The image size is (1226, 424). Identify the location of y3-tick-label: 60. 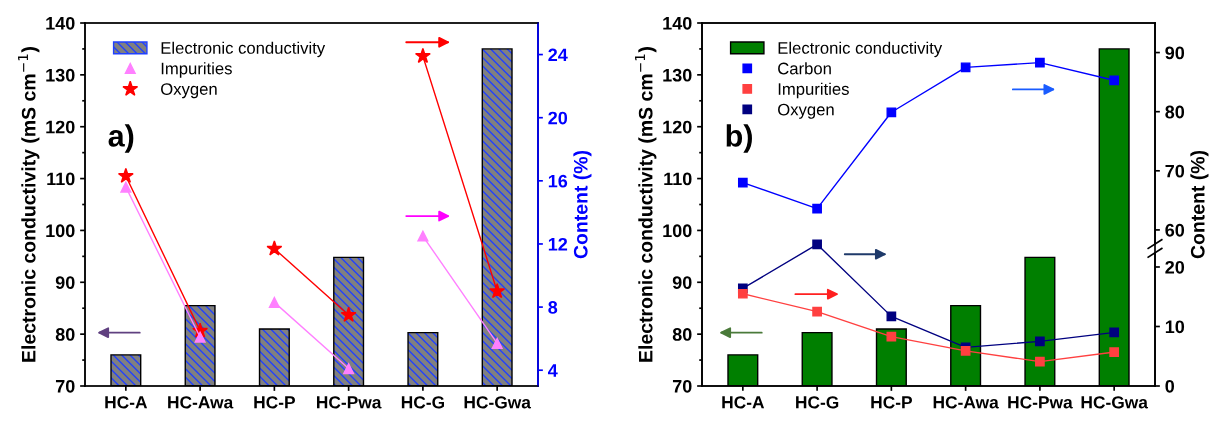
(1175, 230).